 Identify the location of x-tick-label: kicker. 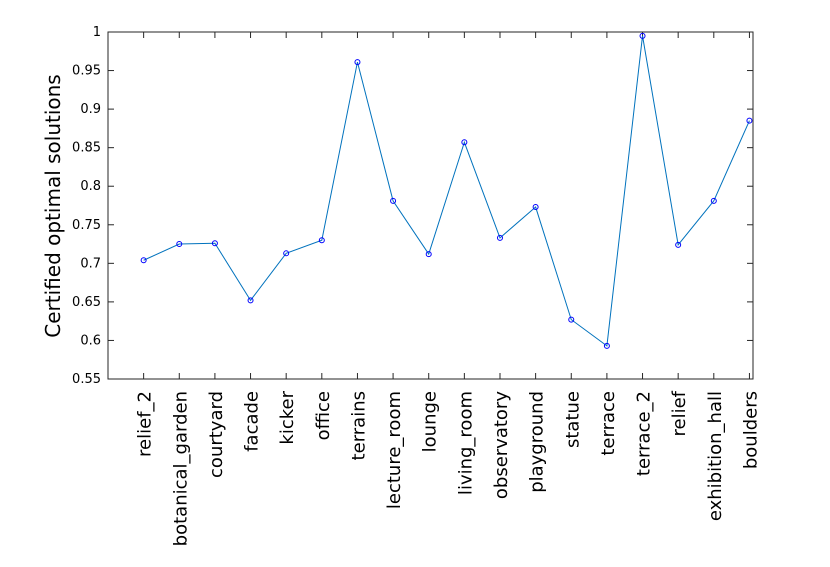
(287, 417).